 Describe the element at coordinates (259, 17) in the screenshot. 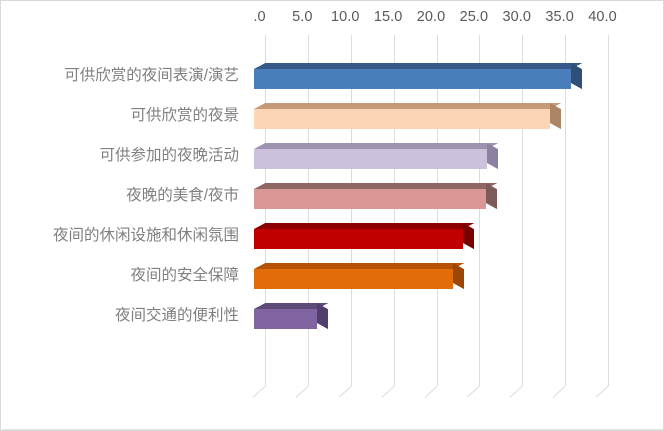

I see `x-axis-tick-label: .0` at that location.